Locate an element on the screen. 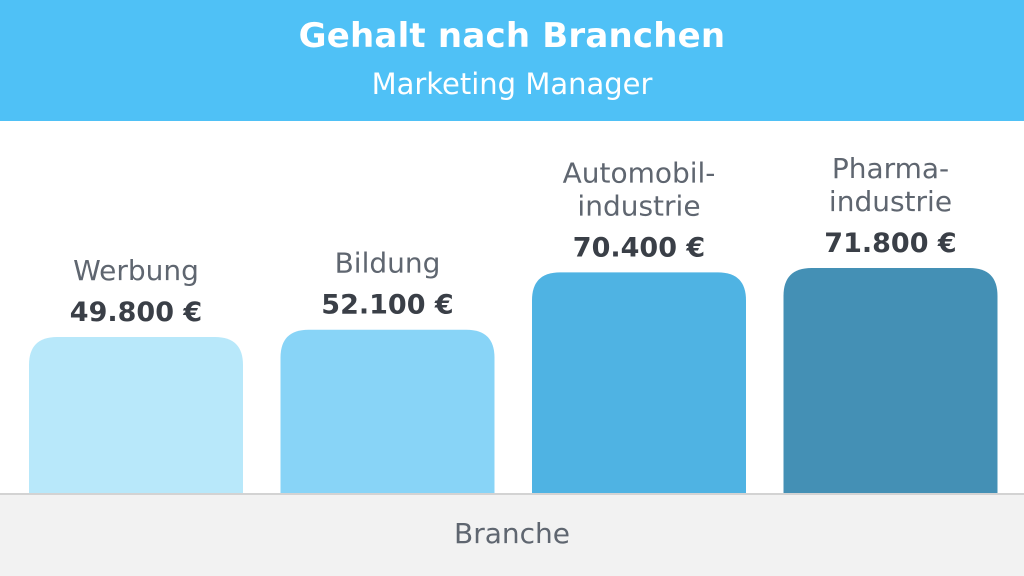 The height and width of the screenshot is (576, 1024). category-label-0: Werbung is located at coordinates (136, 270).